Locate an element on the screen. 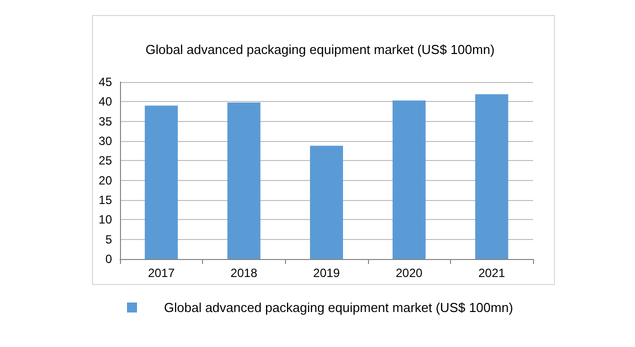  legend-label: Global advanced packaging equipment market (US$ 100mn) is located at coordinates (339, 307).